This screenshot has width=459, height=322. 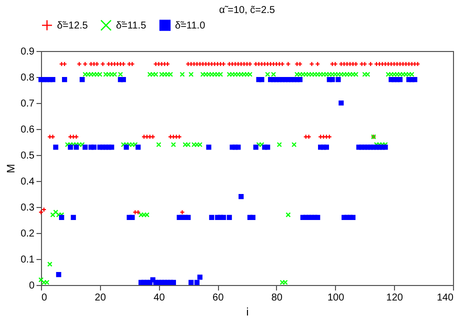 I want to click on legend-label: δ̃=12.5, so click(x=72, y=26).